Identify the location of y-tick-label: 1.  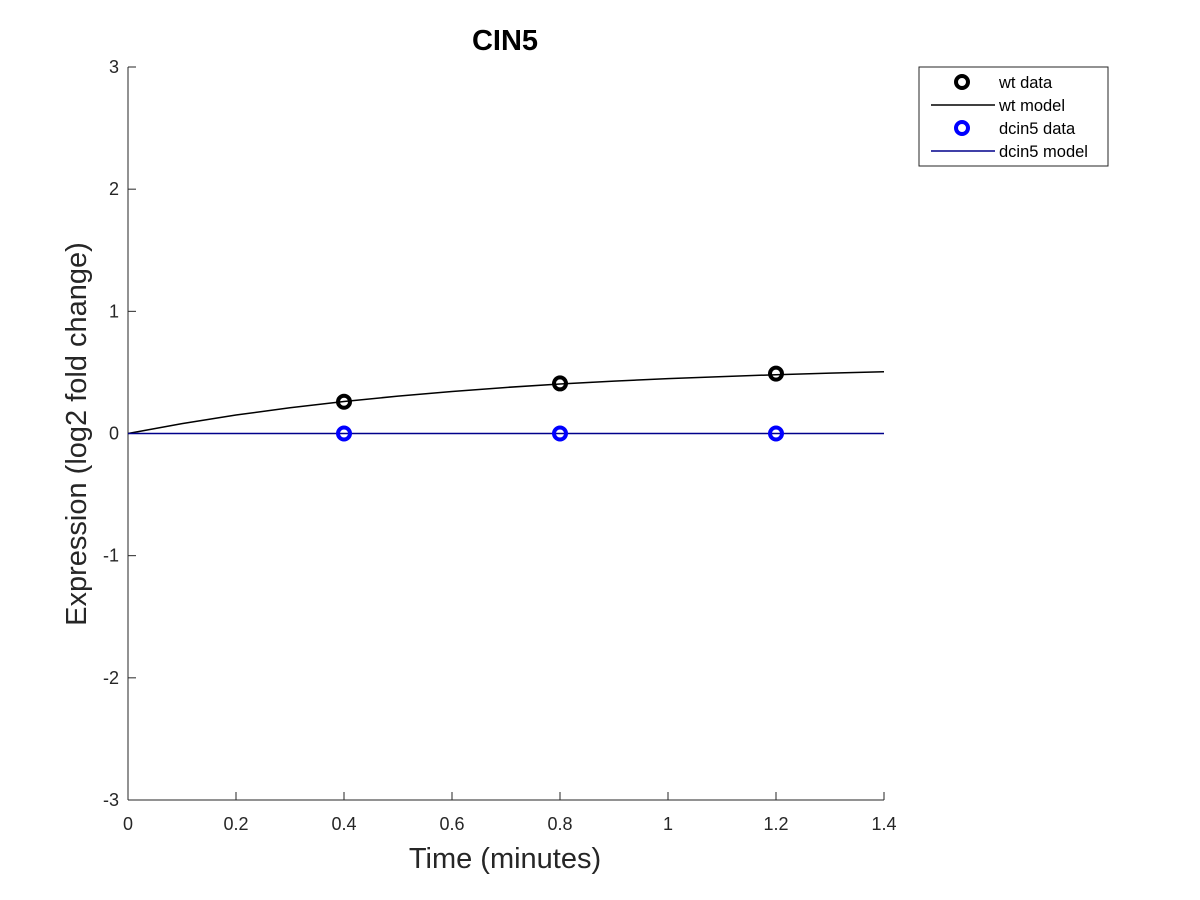
(114, 311).